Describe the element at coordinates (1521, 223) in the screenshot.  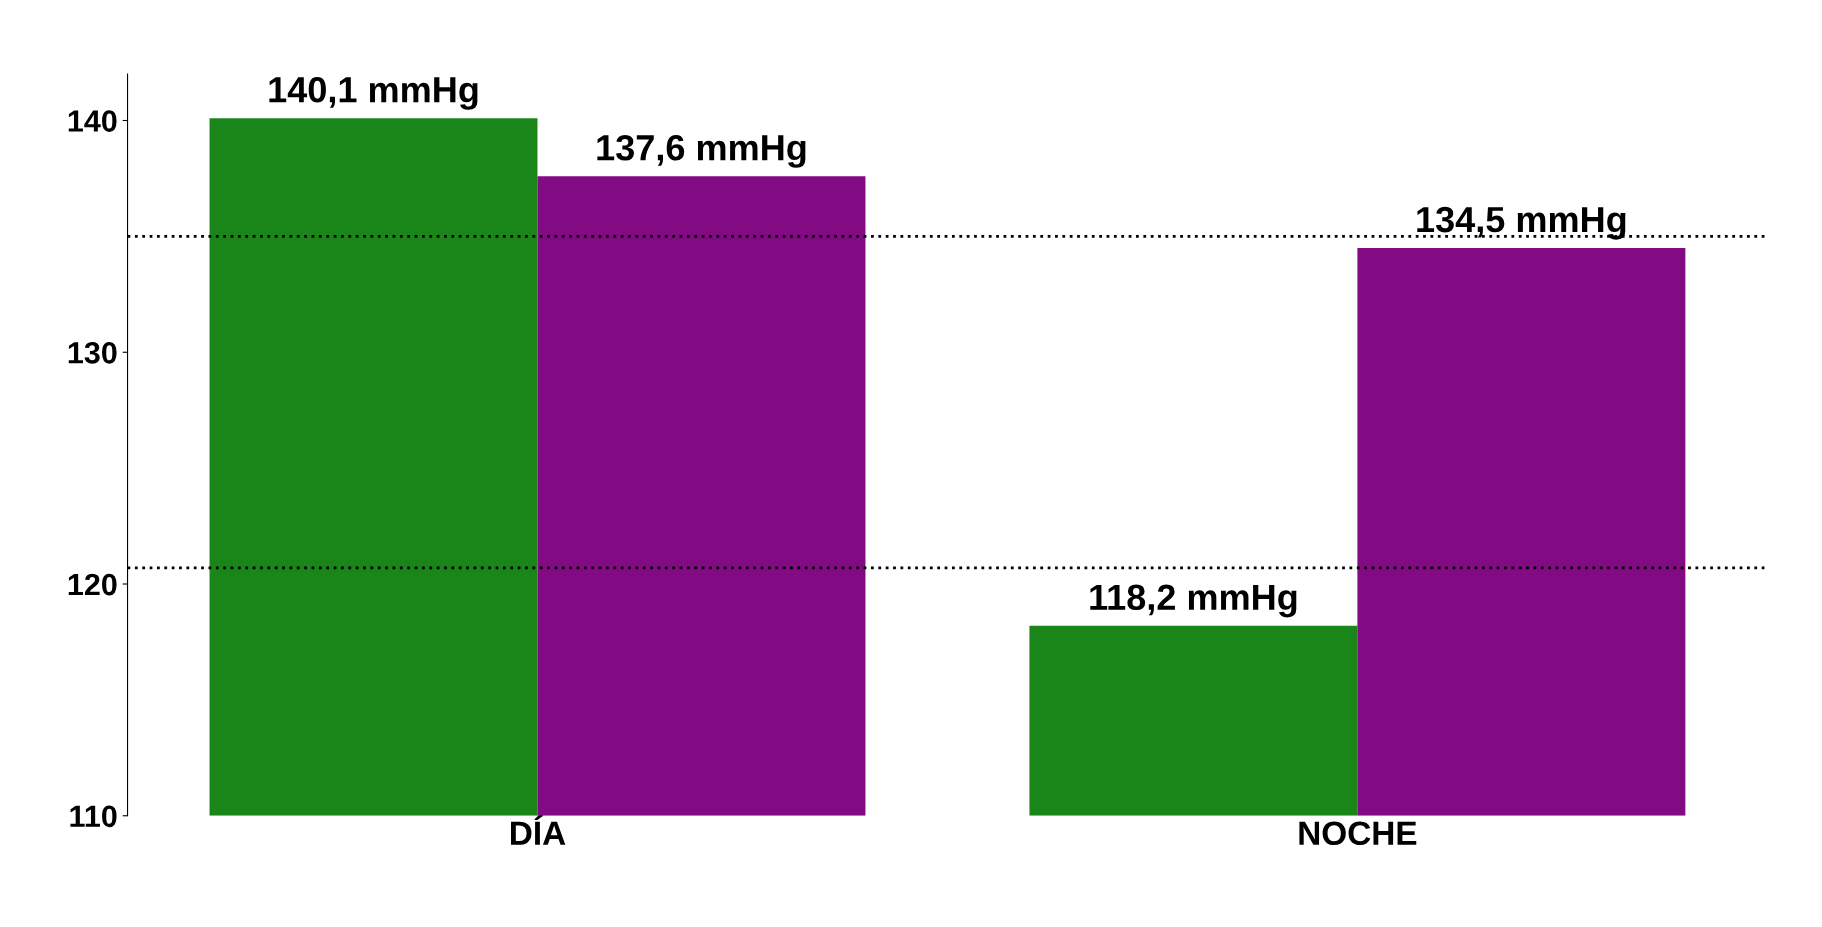
I see `data-label: 134,5 mmHg` at that location.